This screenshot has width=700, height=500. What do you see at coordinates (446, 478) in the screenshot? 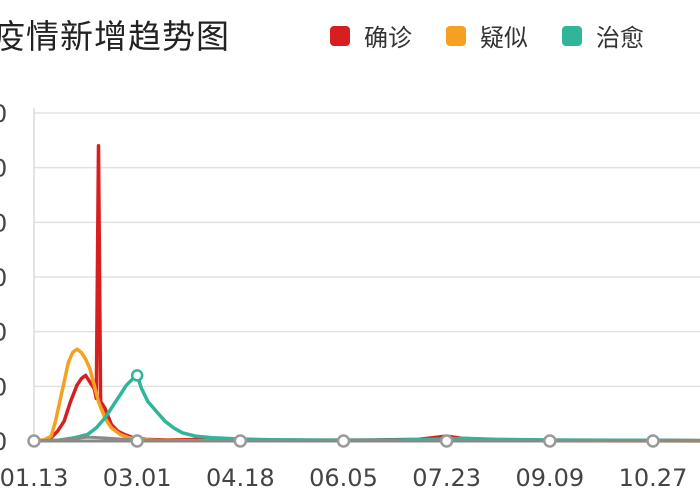
I see `x-tick-label: 07.23` at bounding box center [446, 478].